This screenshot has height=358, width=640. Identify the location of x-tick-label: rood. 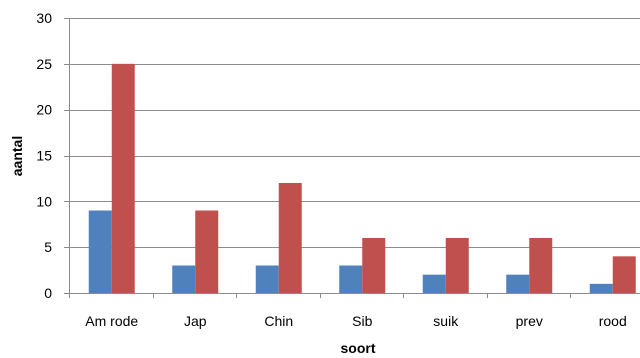
(613, 321).